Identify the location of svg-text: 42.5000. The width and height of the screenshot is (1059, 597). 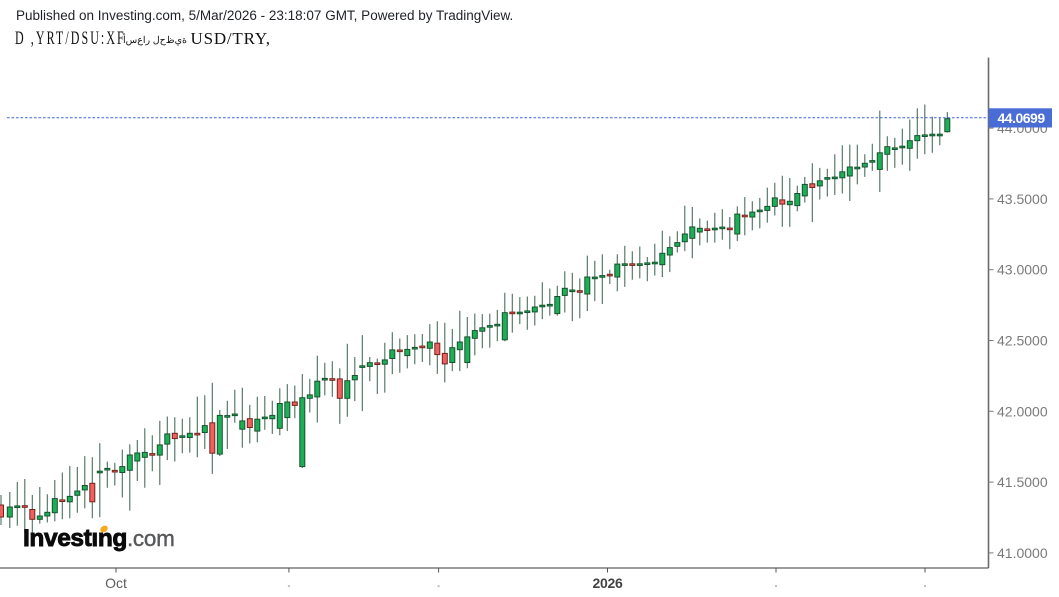
(1022, 341).